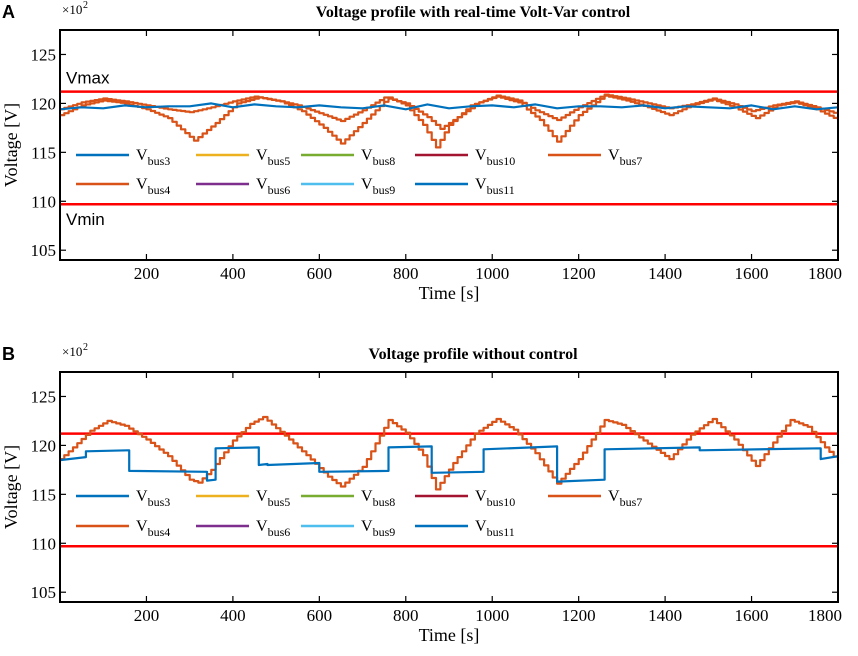  I want to click on legend-item-bus11: Vbus11, so click(465, 186).